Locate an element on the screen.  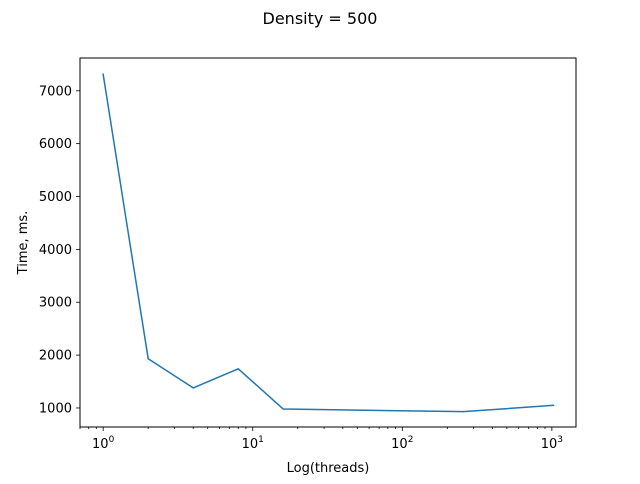
x-tick-label: 10¹ is located at coordinates (253, 443).